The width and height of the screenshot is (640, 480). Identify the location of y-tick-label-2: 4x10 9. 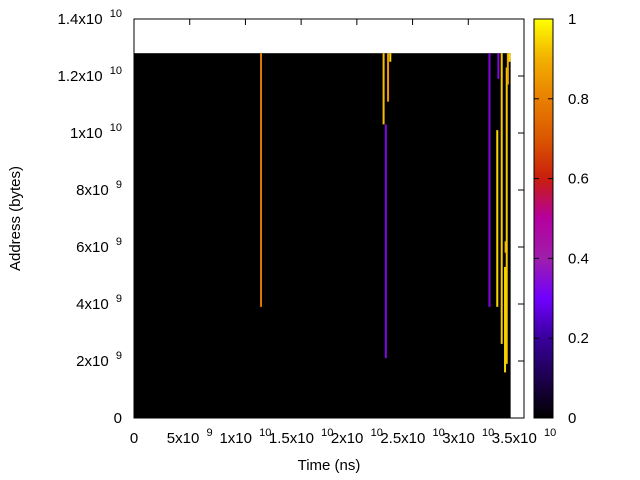
(99, 303).